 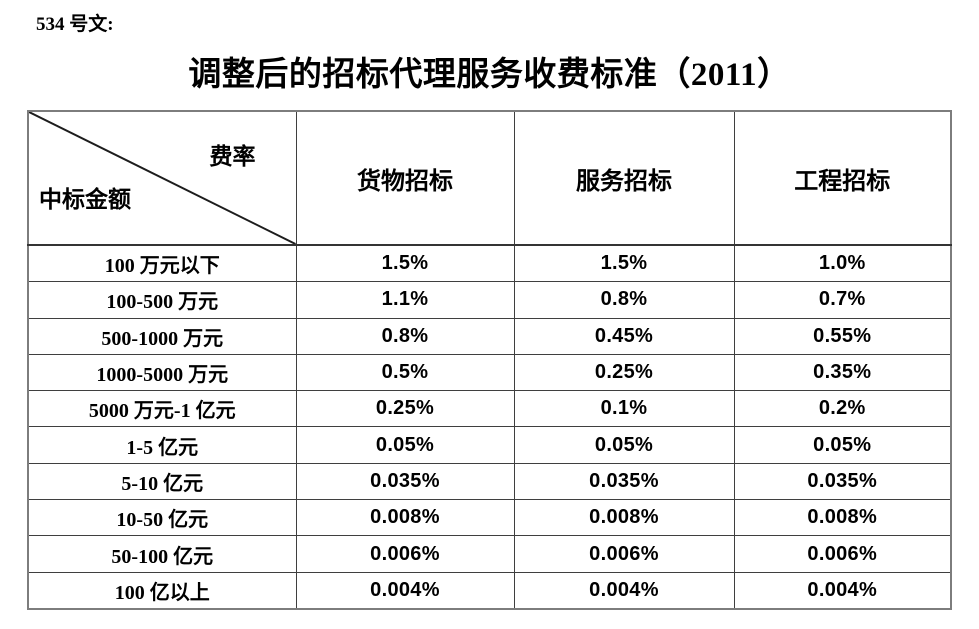 What do you see at coordinates (162, 336) in the screenshot?
I see `row-label: 500-1000 万元` at bounding box center [162, 336].